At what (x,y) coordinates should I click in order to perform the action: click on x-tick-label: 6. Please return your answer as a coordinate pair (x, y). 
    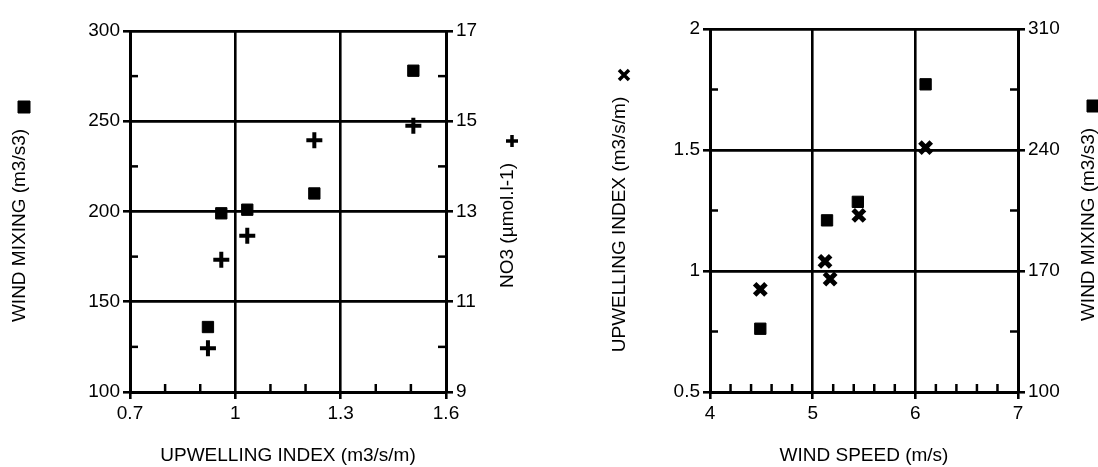
    Looking at the image, I should click on (915, 412).